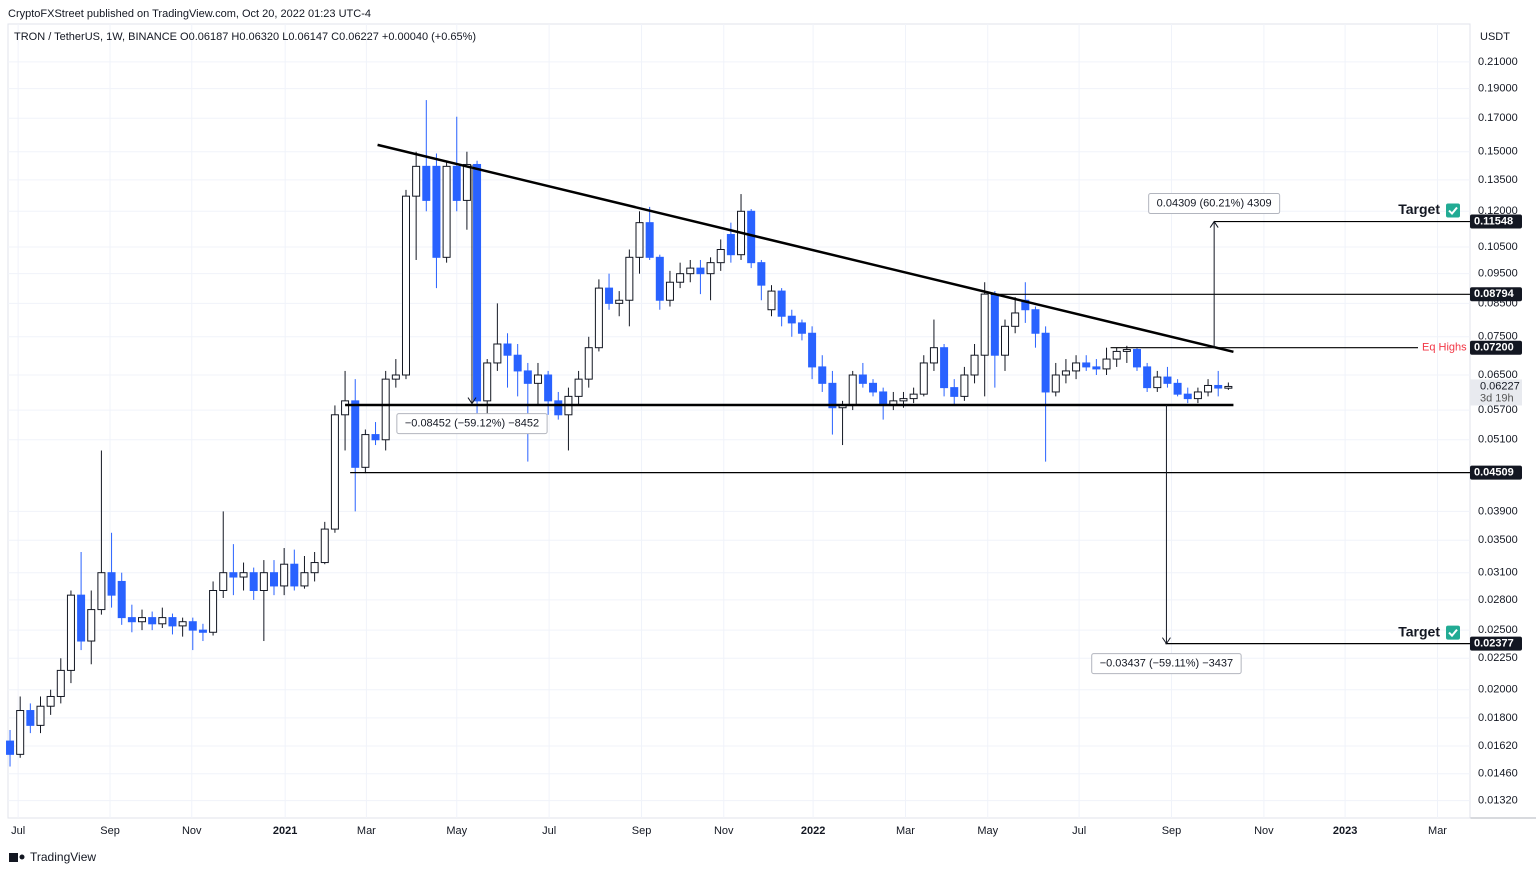  What do you see at coordinates (1498, 630) in the screenshot?
I see `y-tick-label: 0.02500` at bounding box center [1498, 630].